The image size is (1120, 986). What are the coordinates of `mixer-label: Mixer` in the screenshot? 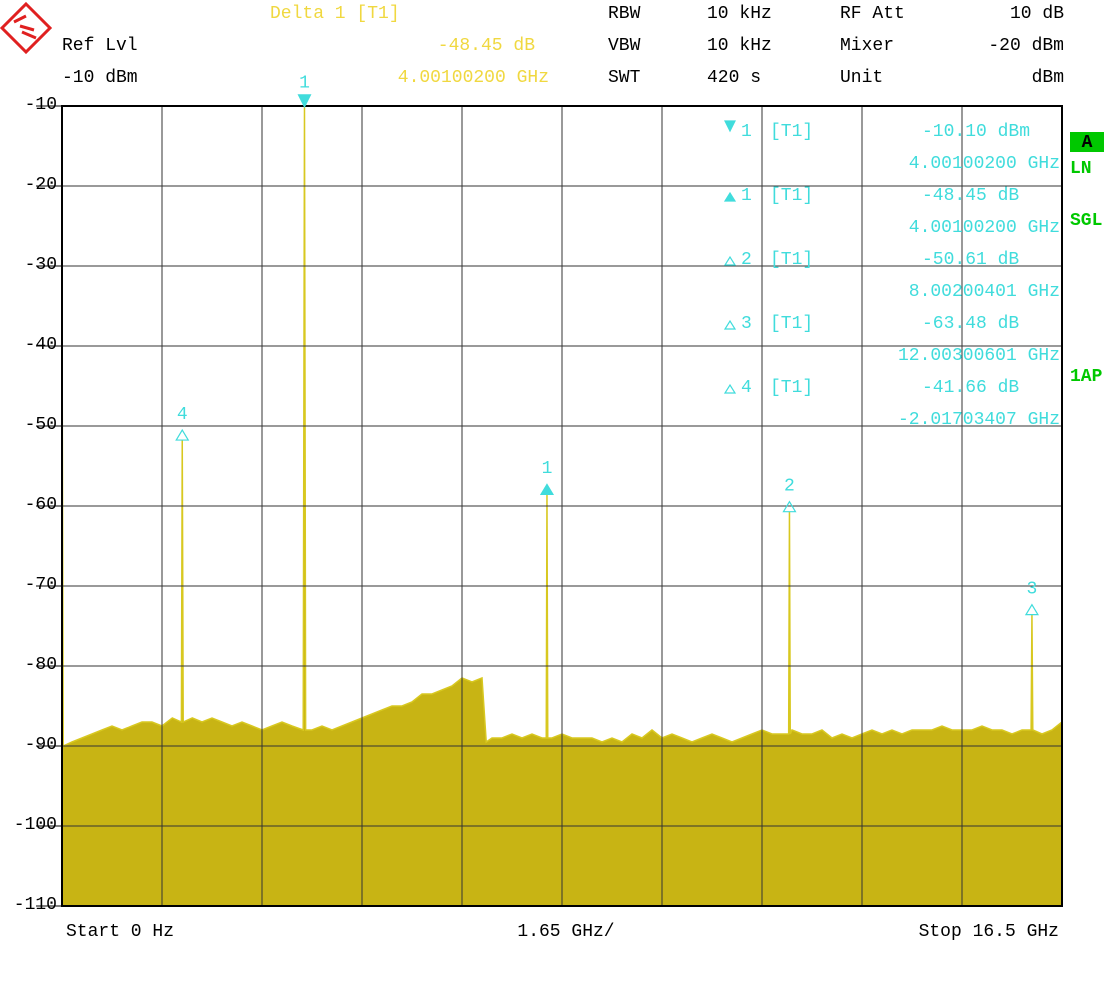 It's located at (867, 46).